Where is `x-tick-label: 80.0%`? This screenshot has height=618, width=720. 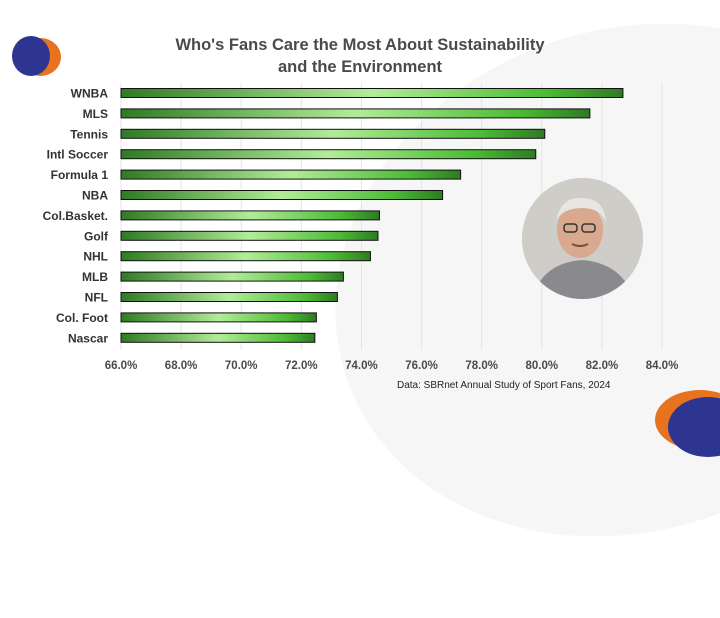 x-tick-label: 80.0% is located at coordinates (541, 366).